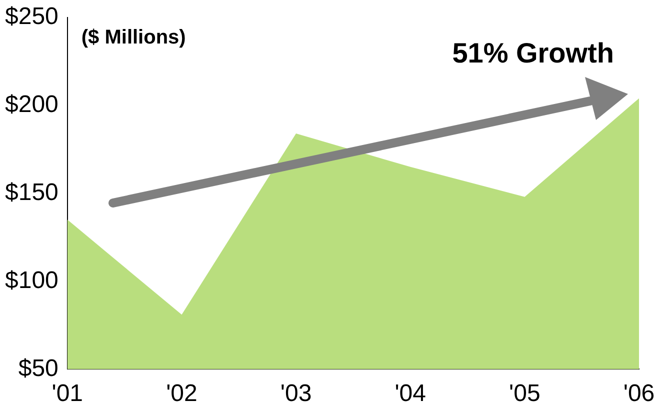 The image size is (659, 412). What do you see at coordinates (68, 394) in the screenshot?
I see `x-tick-label: '01` at bounding box center [68, 394].